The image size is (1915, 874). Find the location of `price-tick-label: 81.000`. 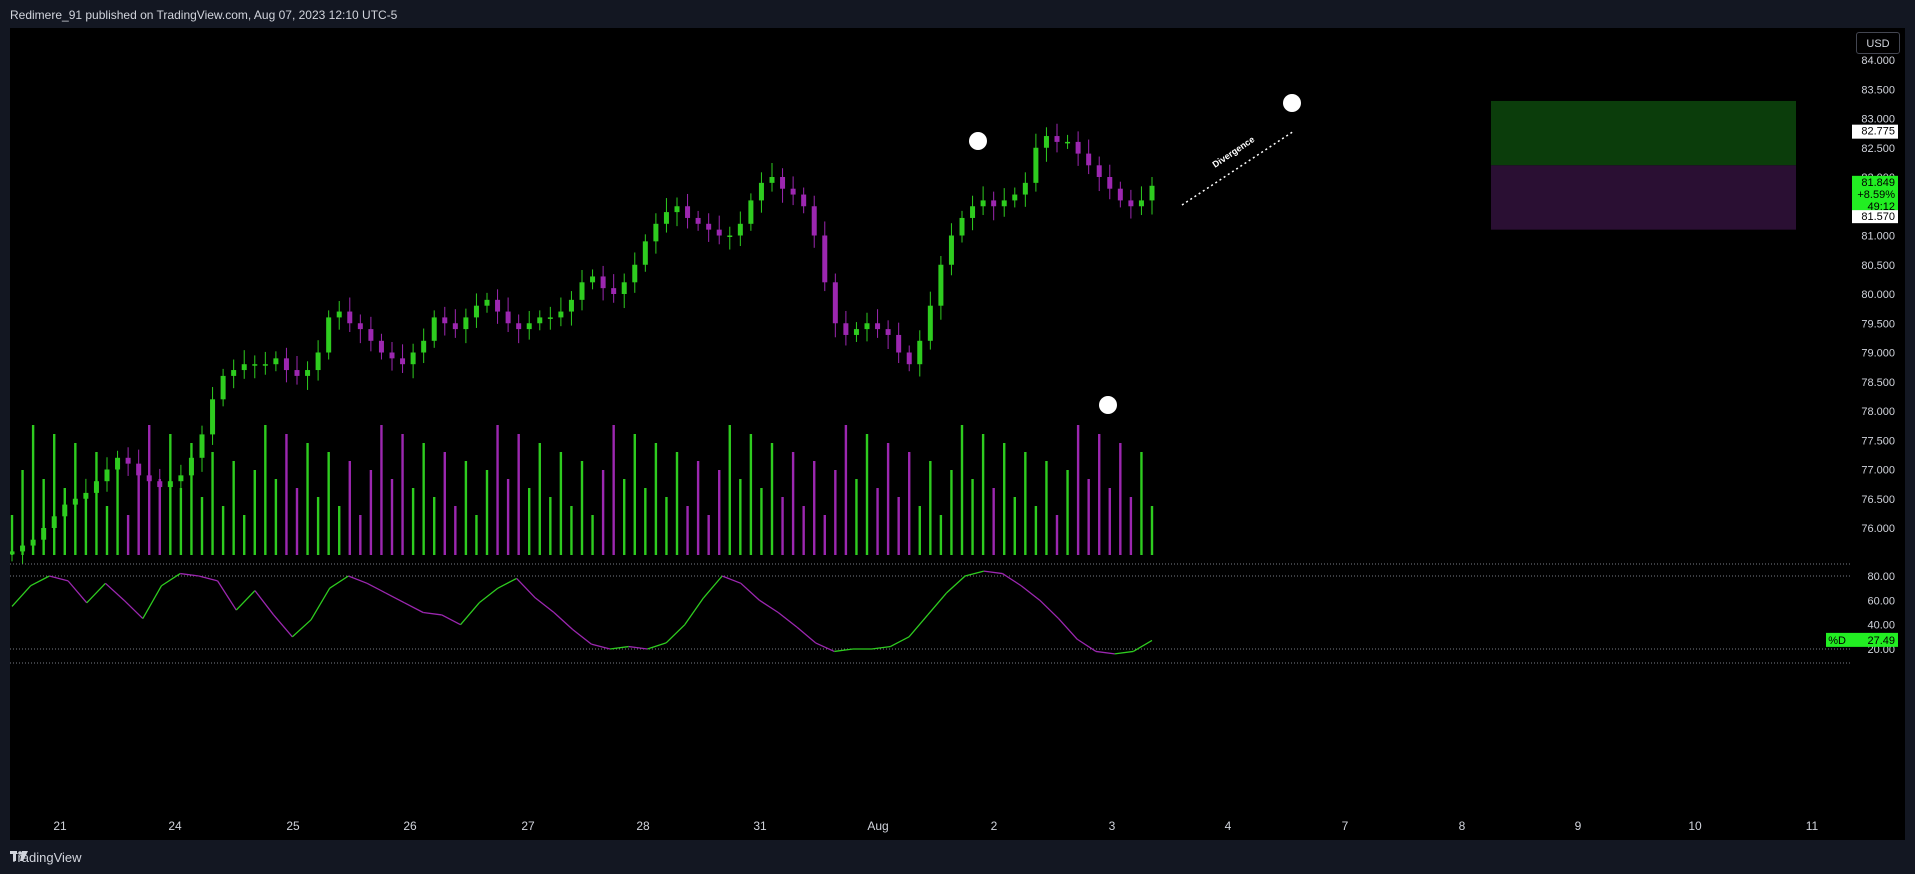

price-tick-label: 81.000 is located at coordinates (1878, 237).